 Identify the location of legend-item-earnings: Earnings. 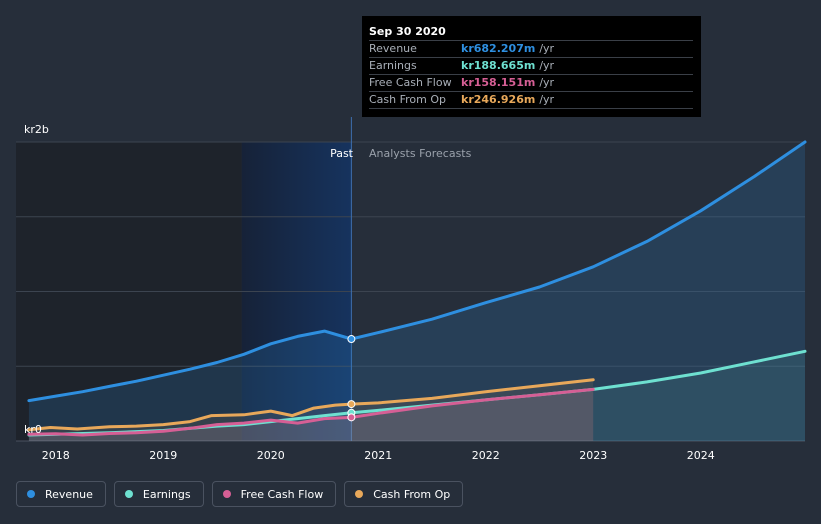
(158, 494).